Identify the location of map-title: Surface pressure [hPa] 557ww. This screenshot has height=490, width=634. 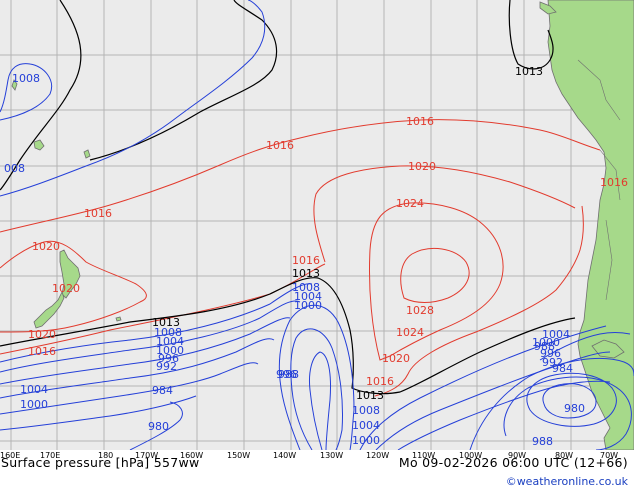
(100, 462).